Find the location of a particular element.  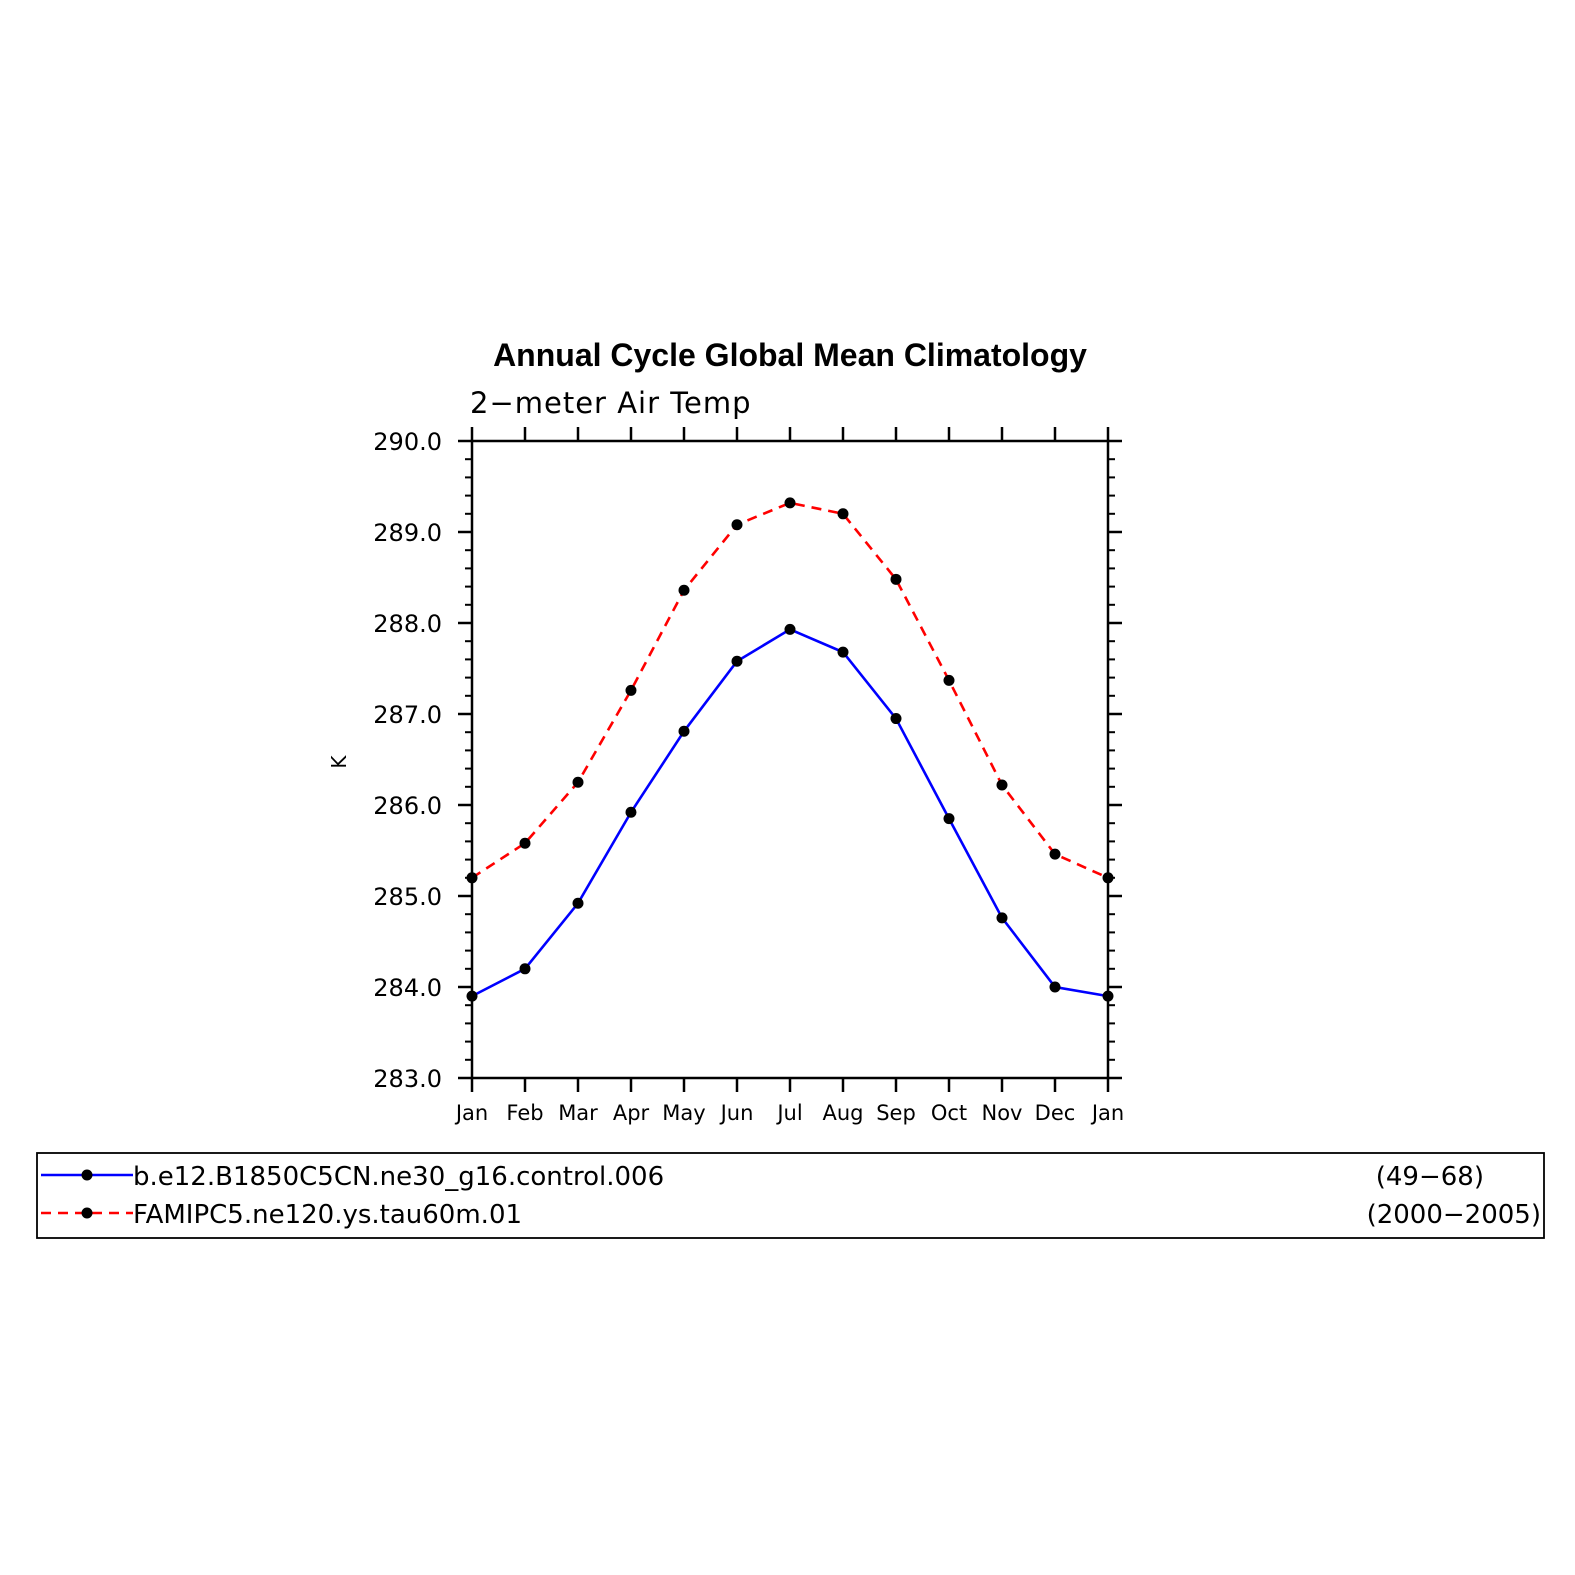

legend-box is located at coordinates (790, 1195).